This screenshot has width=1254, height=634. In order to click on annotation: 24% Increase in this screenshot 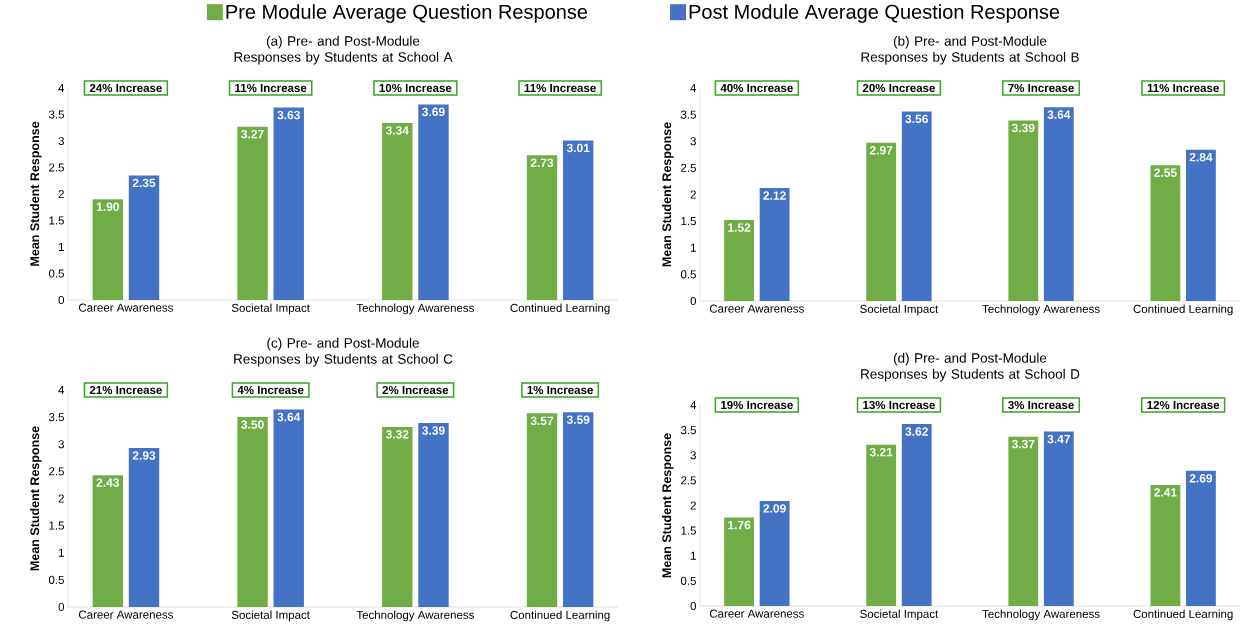, I will do `click(125, 88)`.